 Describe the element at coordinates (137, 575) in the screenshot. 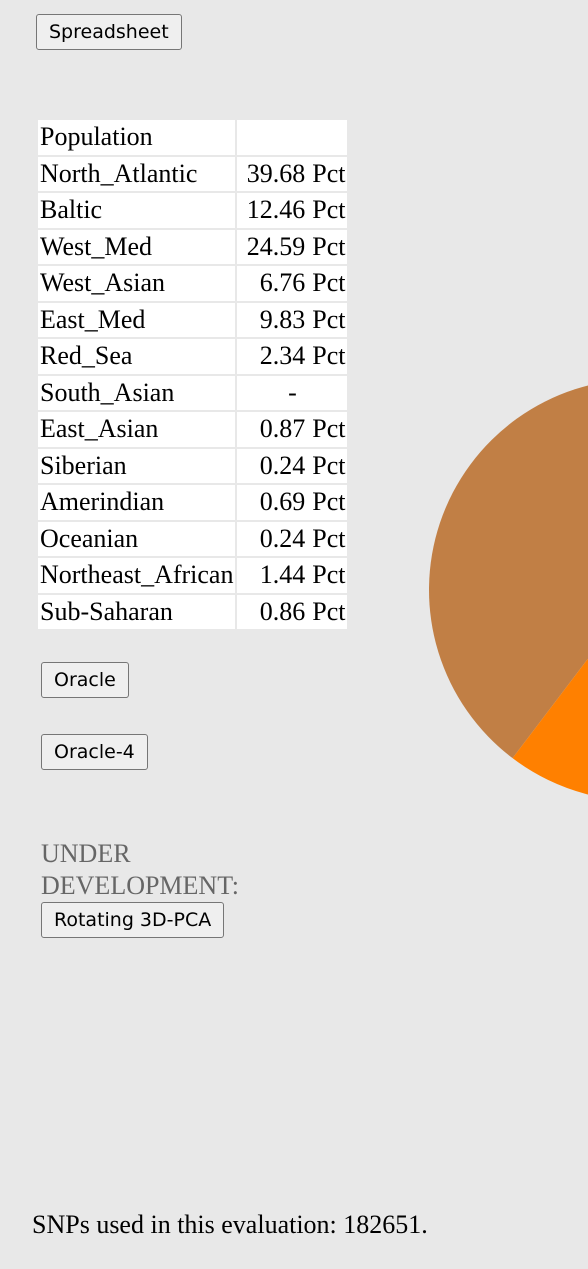

I see `population-cell: Northeast_African` at that location.